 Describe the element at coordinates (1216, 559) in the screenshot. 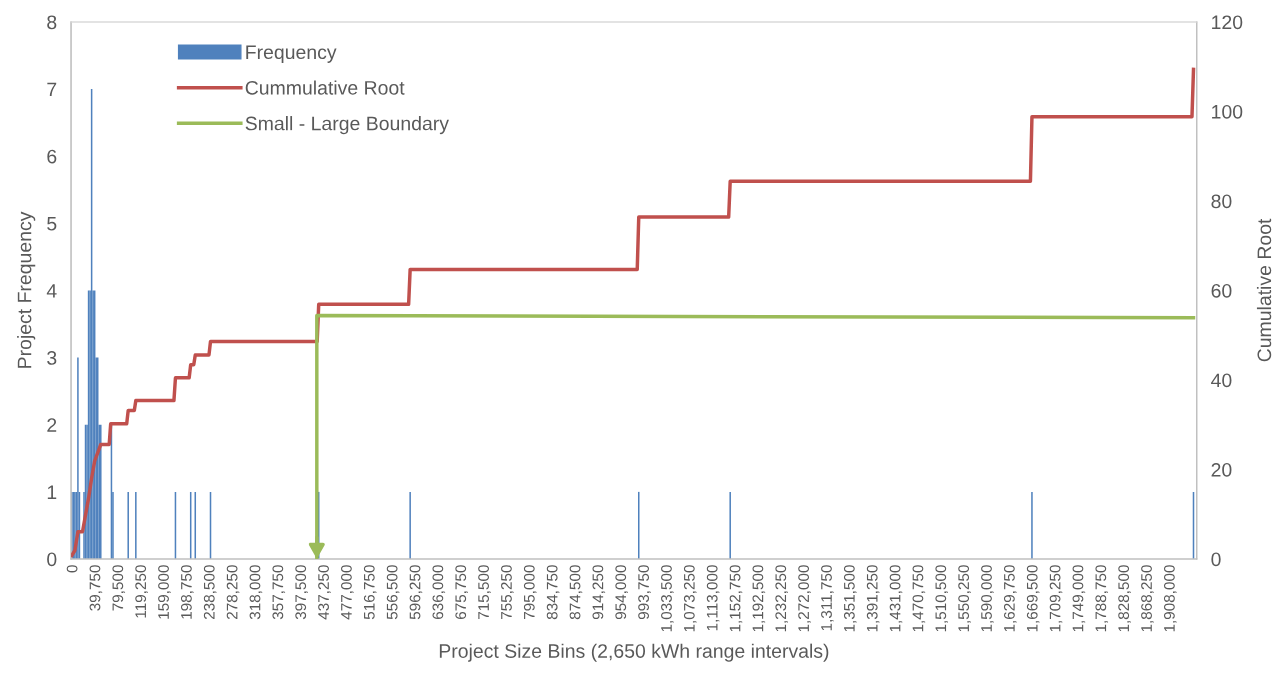

I see `y2-tick-label: 0` at that location.